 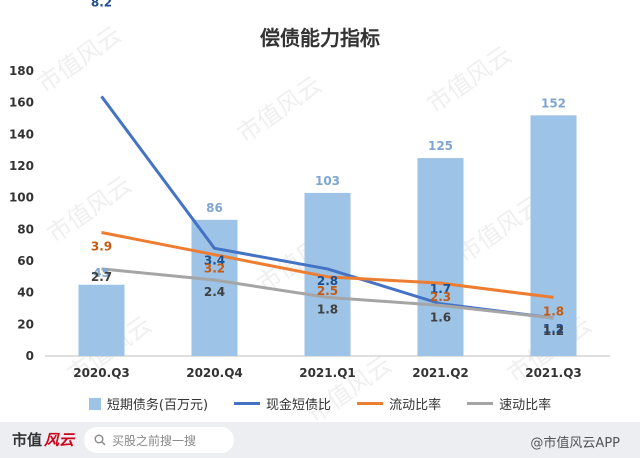 What do you see at coordinates (214, 269) in the screenshot?
I see `series-data-label: 3.2` at bounding box center [214, 269].